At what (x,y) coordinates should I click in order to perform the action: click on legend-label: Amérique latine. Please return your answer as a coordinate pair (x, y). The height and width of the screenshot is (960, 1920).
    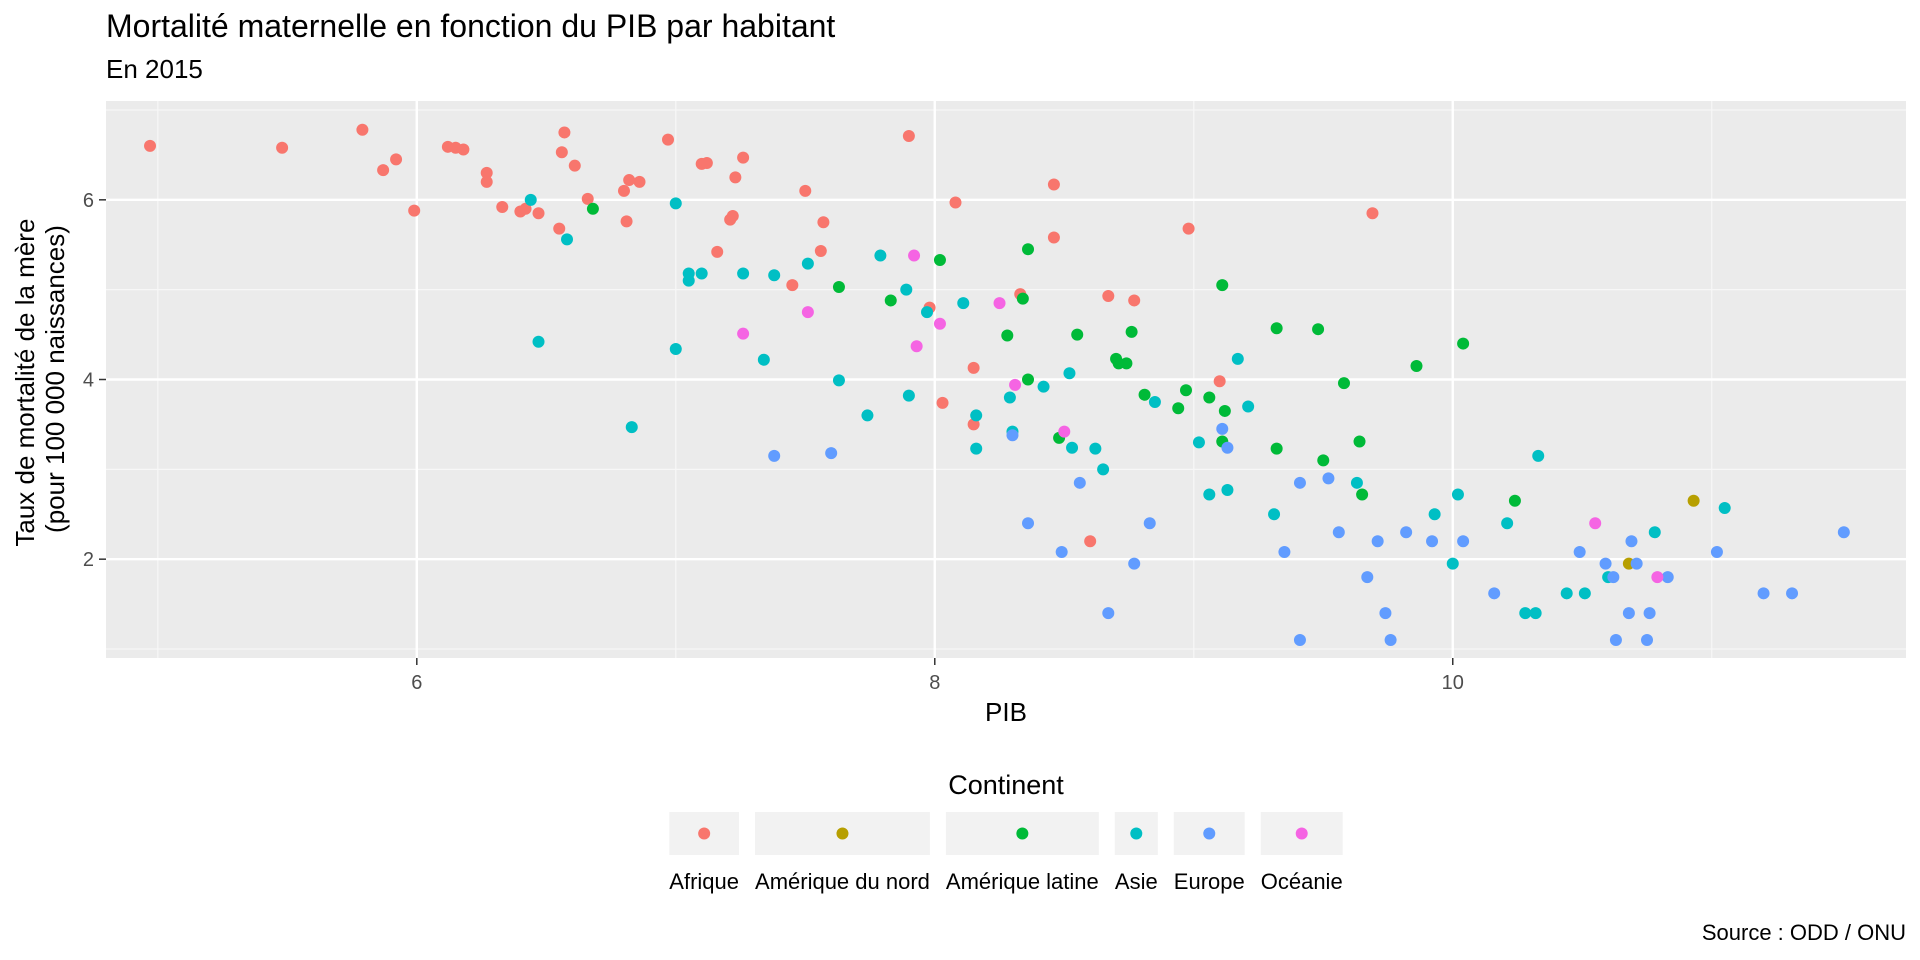
    Looking at the image, I should click on (1022, 881).